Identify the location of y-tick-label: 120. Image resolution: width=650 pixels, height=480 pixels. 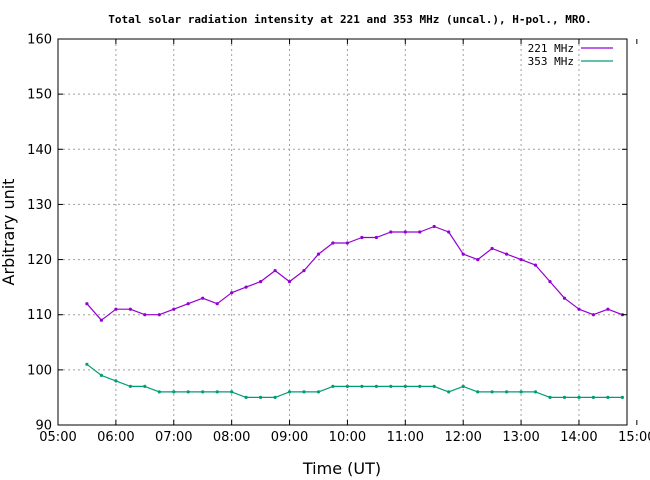
(39, 260).